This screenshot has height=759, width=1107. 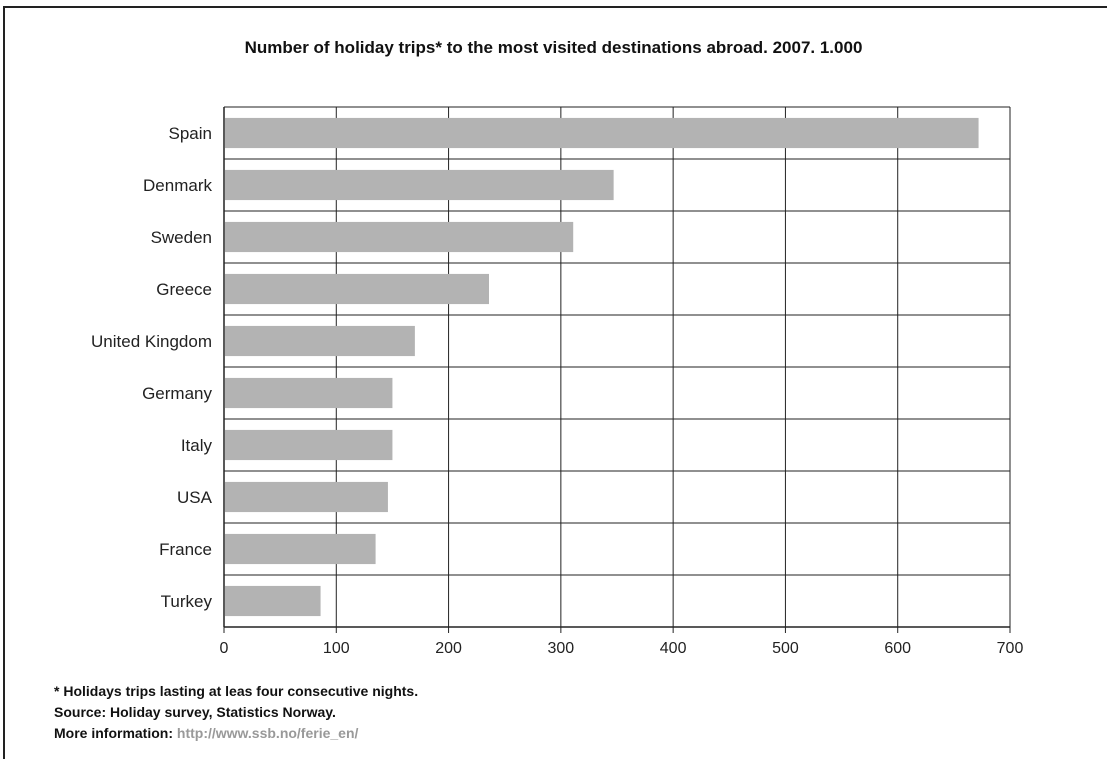 What do you see at coordinates (184, 289) in the screenshot?
I see `category-label: Greece` at bounding box center [184, 289].